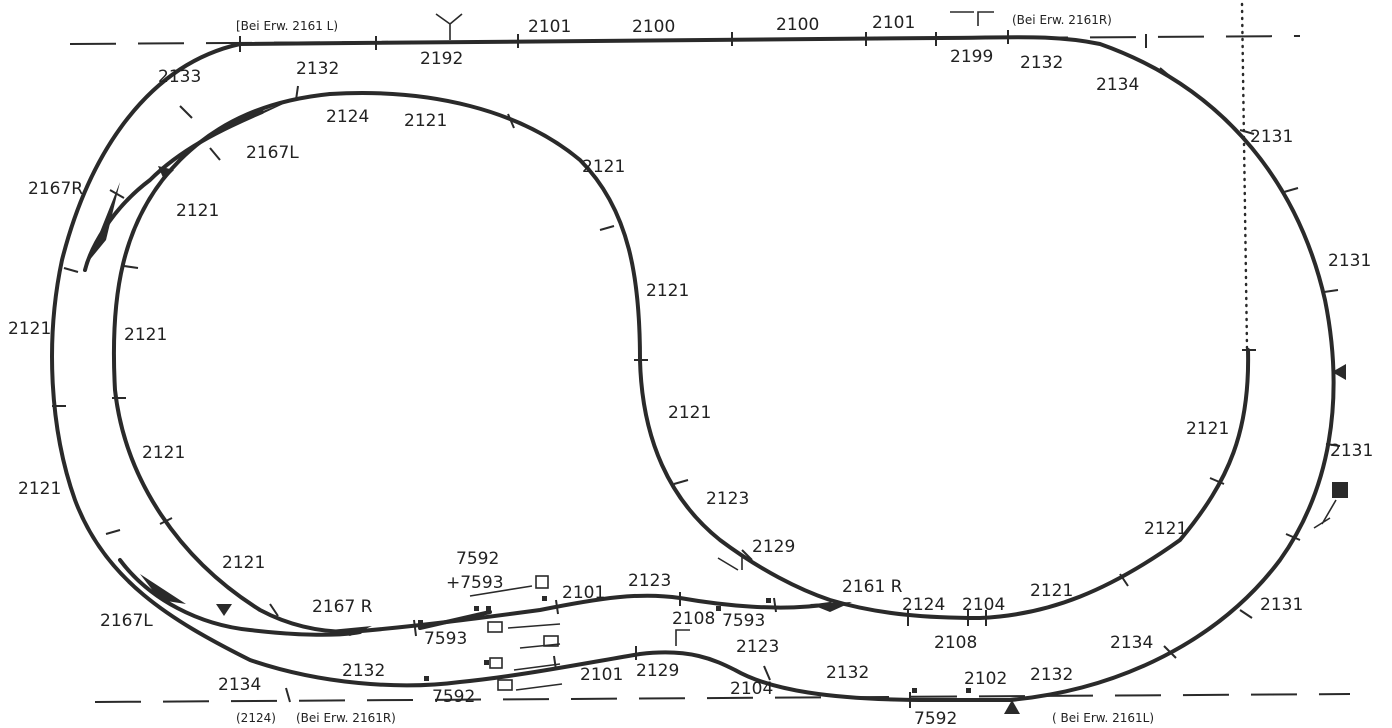  Describe the element at coordinates (475, 583) in the screenshot. I see `label-7593: +7593` at that location.